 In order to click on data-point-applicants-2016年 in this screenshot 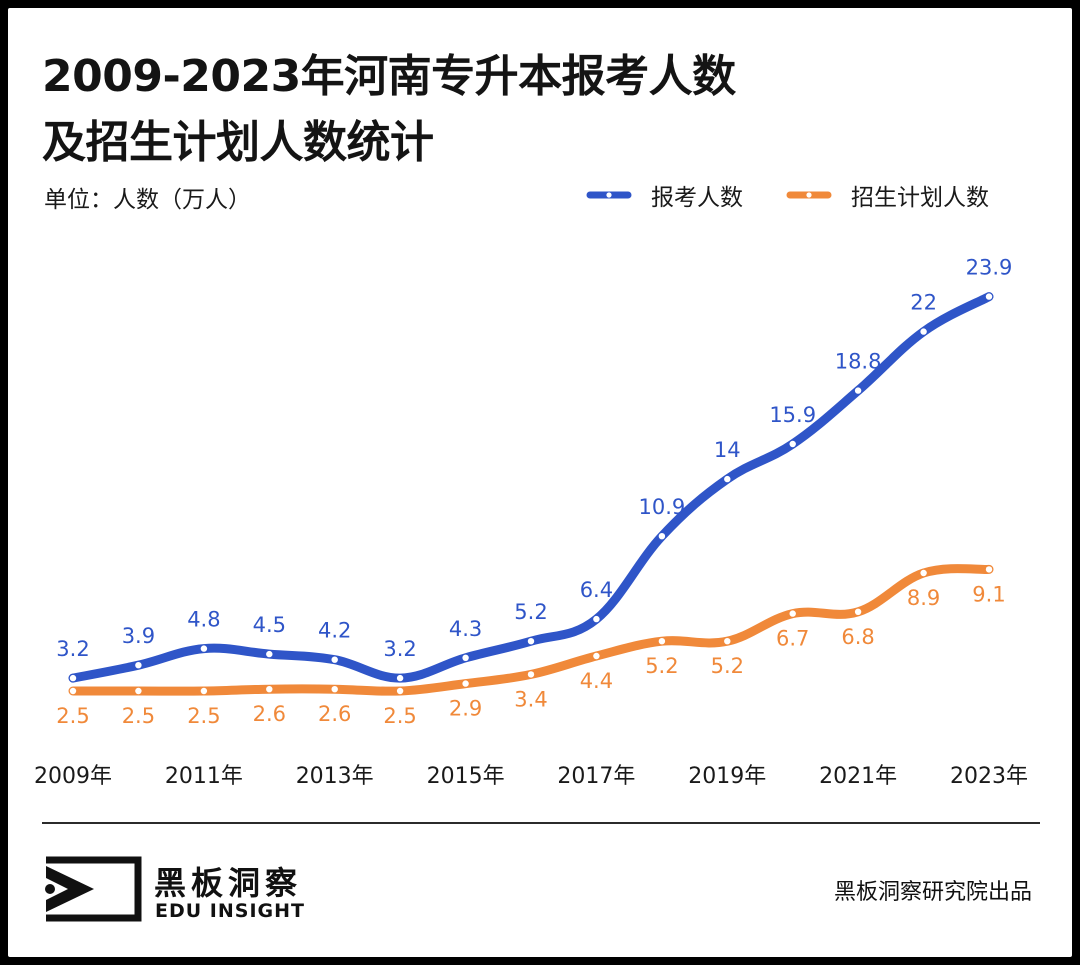, I will do `click(531, 641)`.